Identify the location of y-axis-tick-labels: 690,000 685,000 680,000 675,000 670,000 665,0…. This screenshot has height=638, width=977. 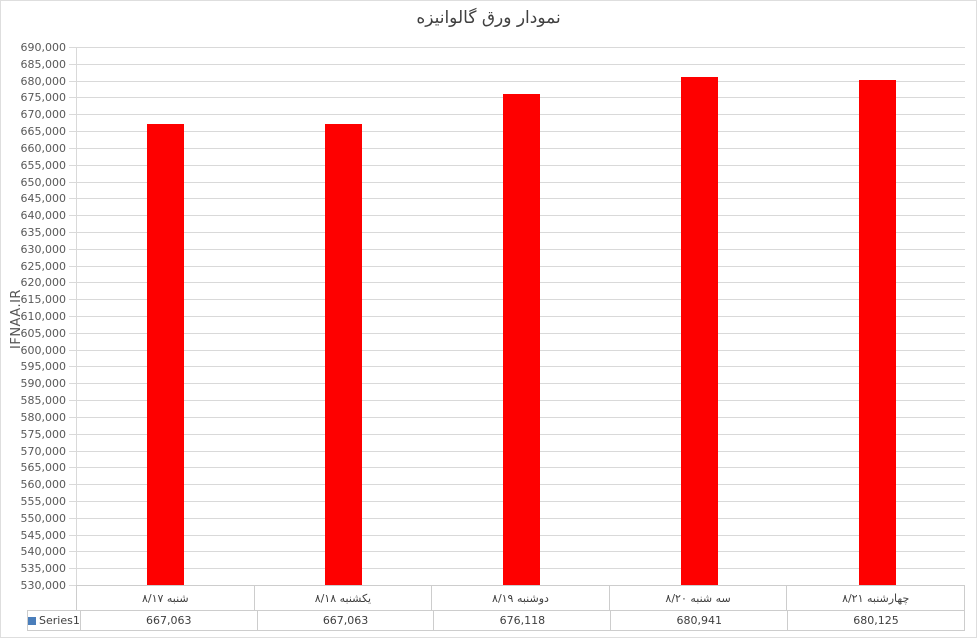
(34, 316).